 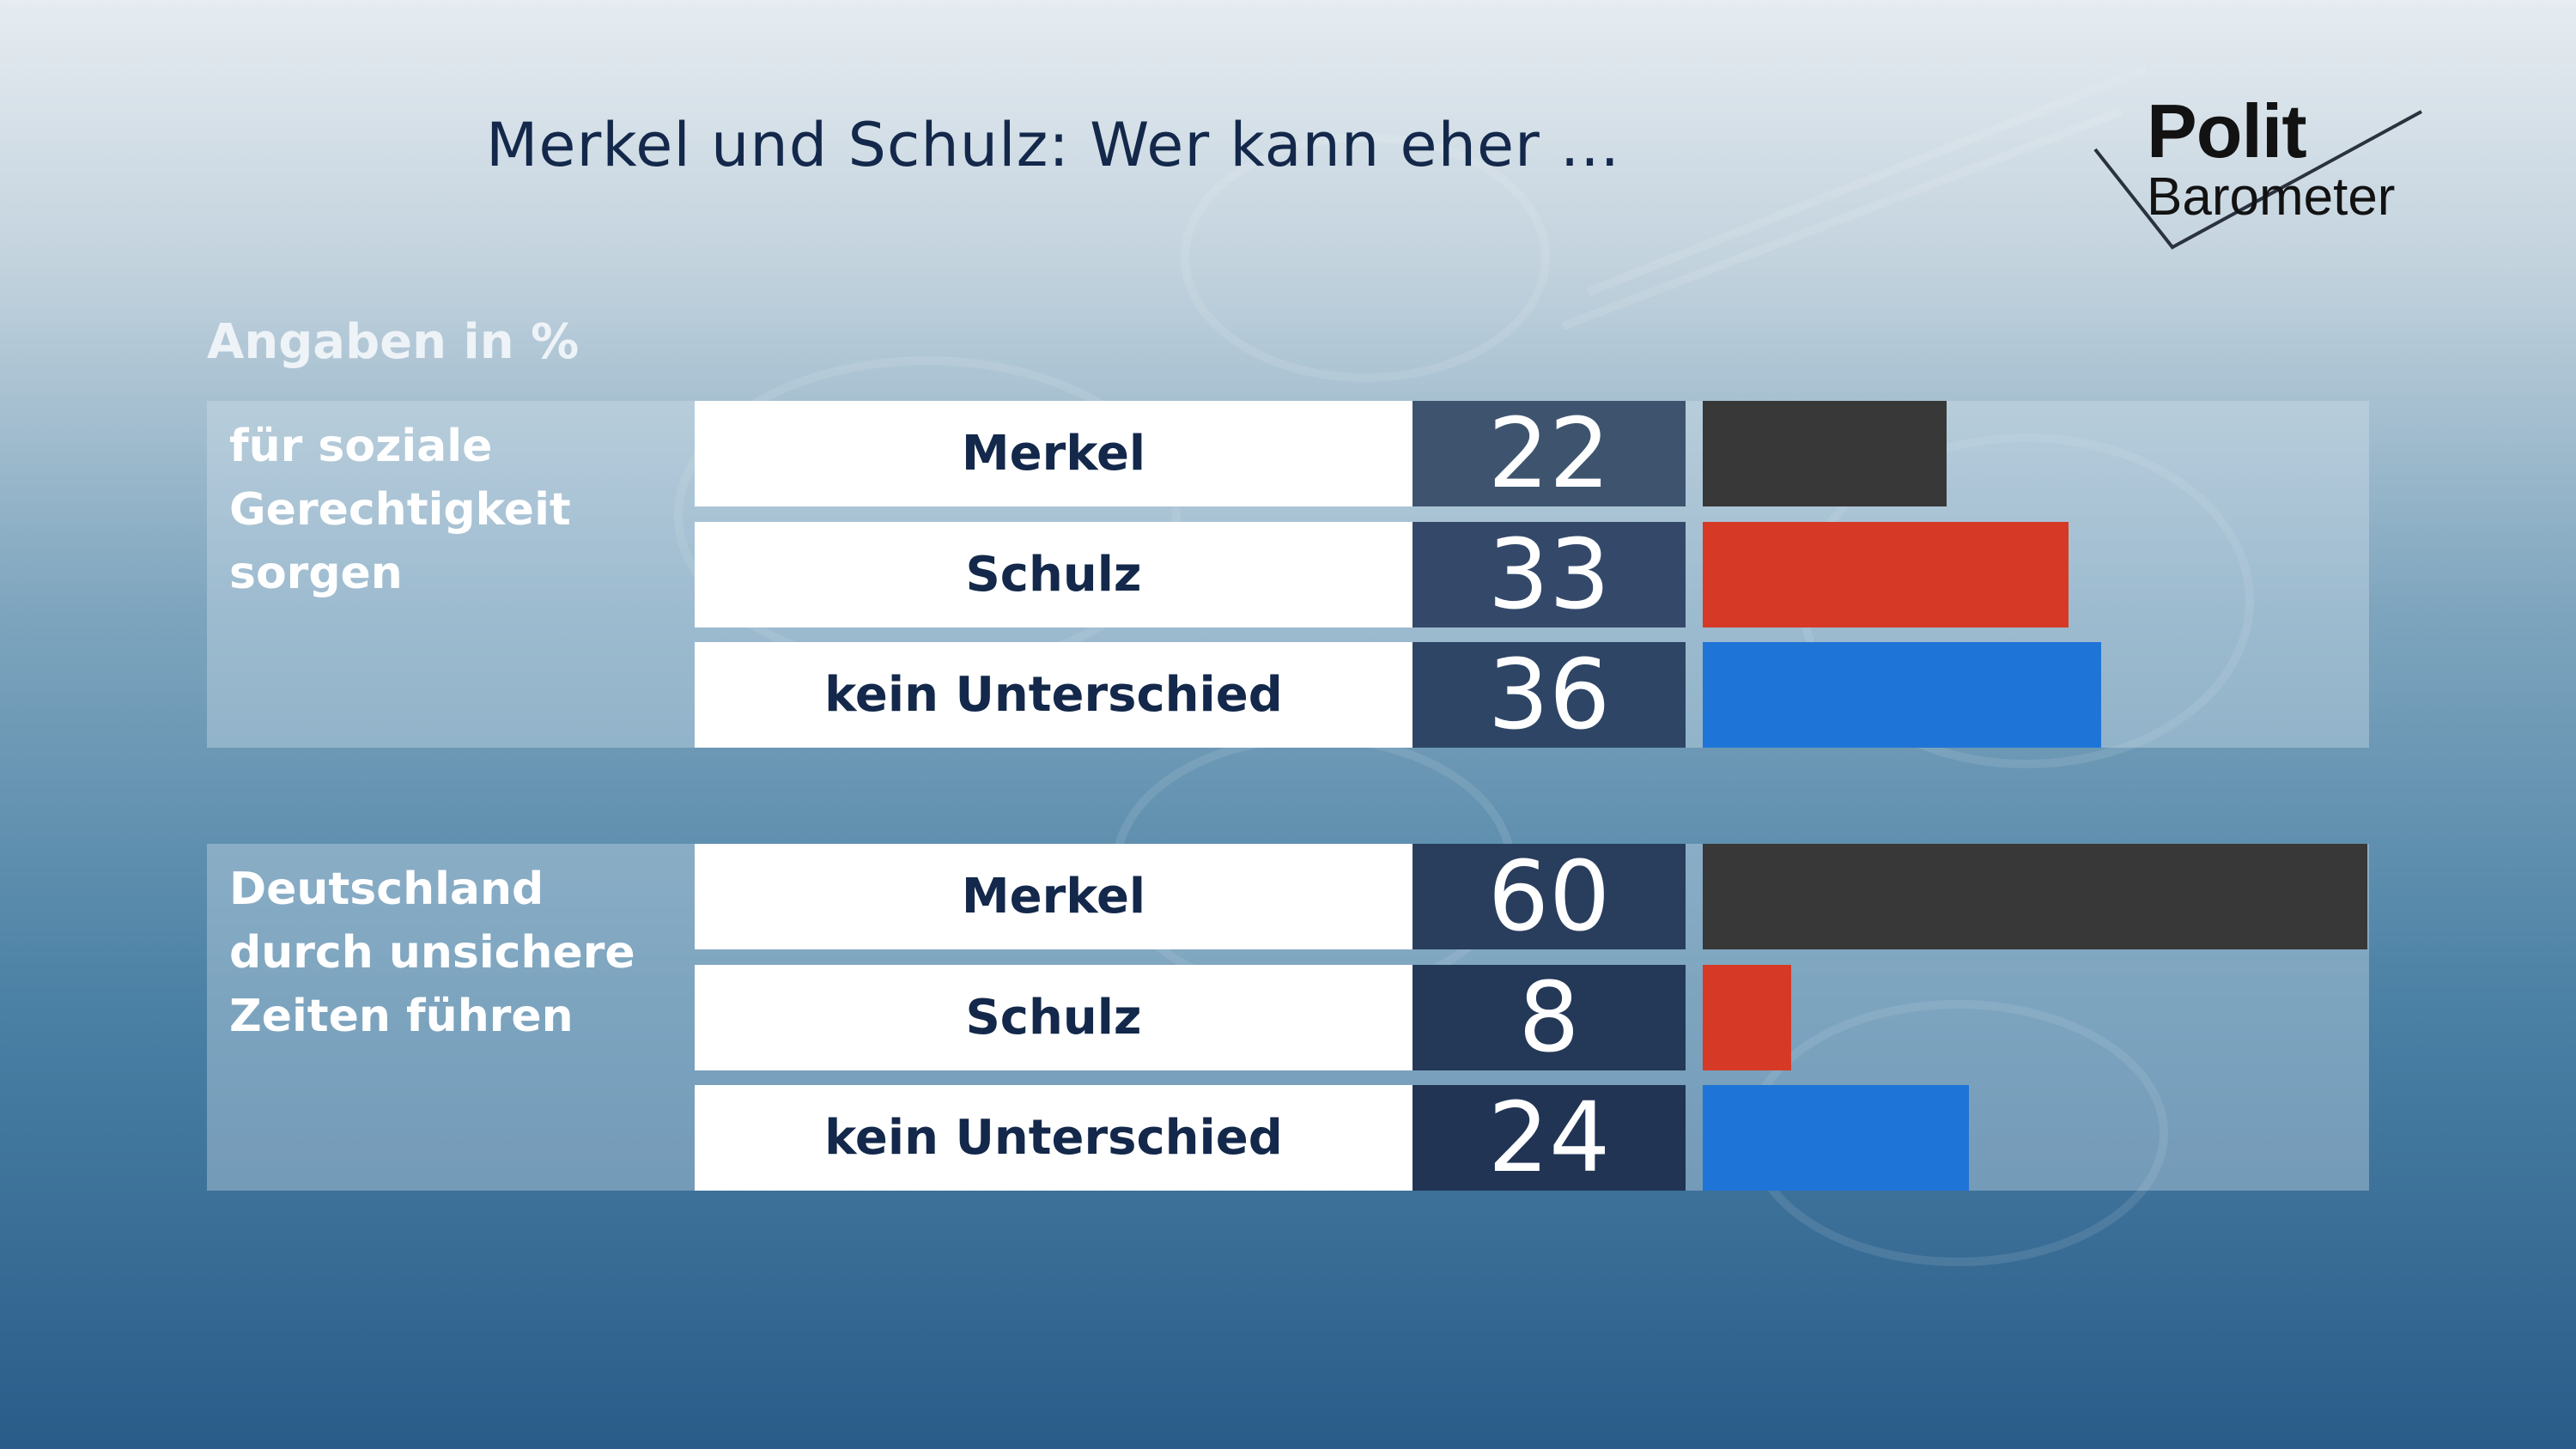 I want to click on value-label: 22, so click(x=1550, y=454).